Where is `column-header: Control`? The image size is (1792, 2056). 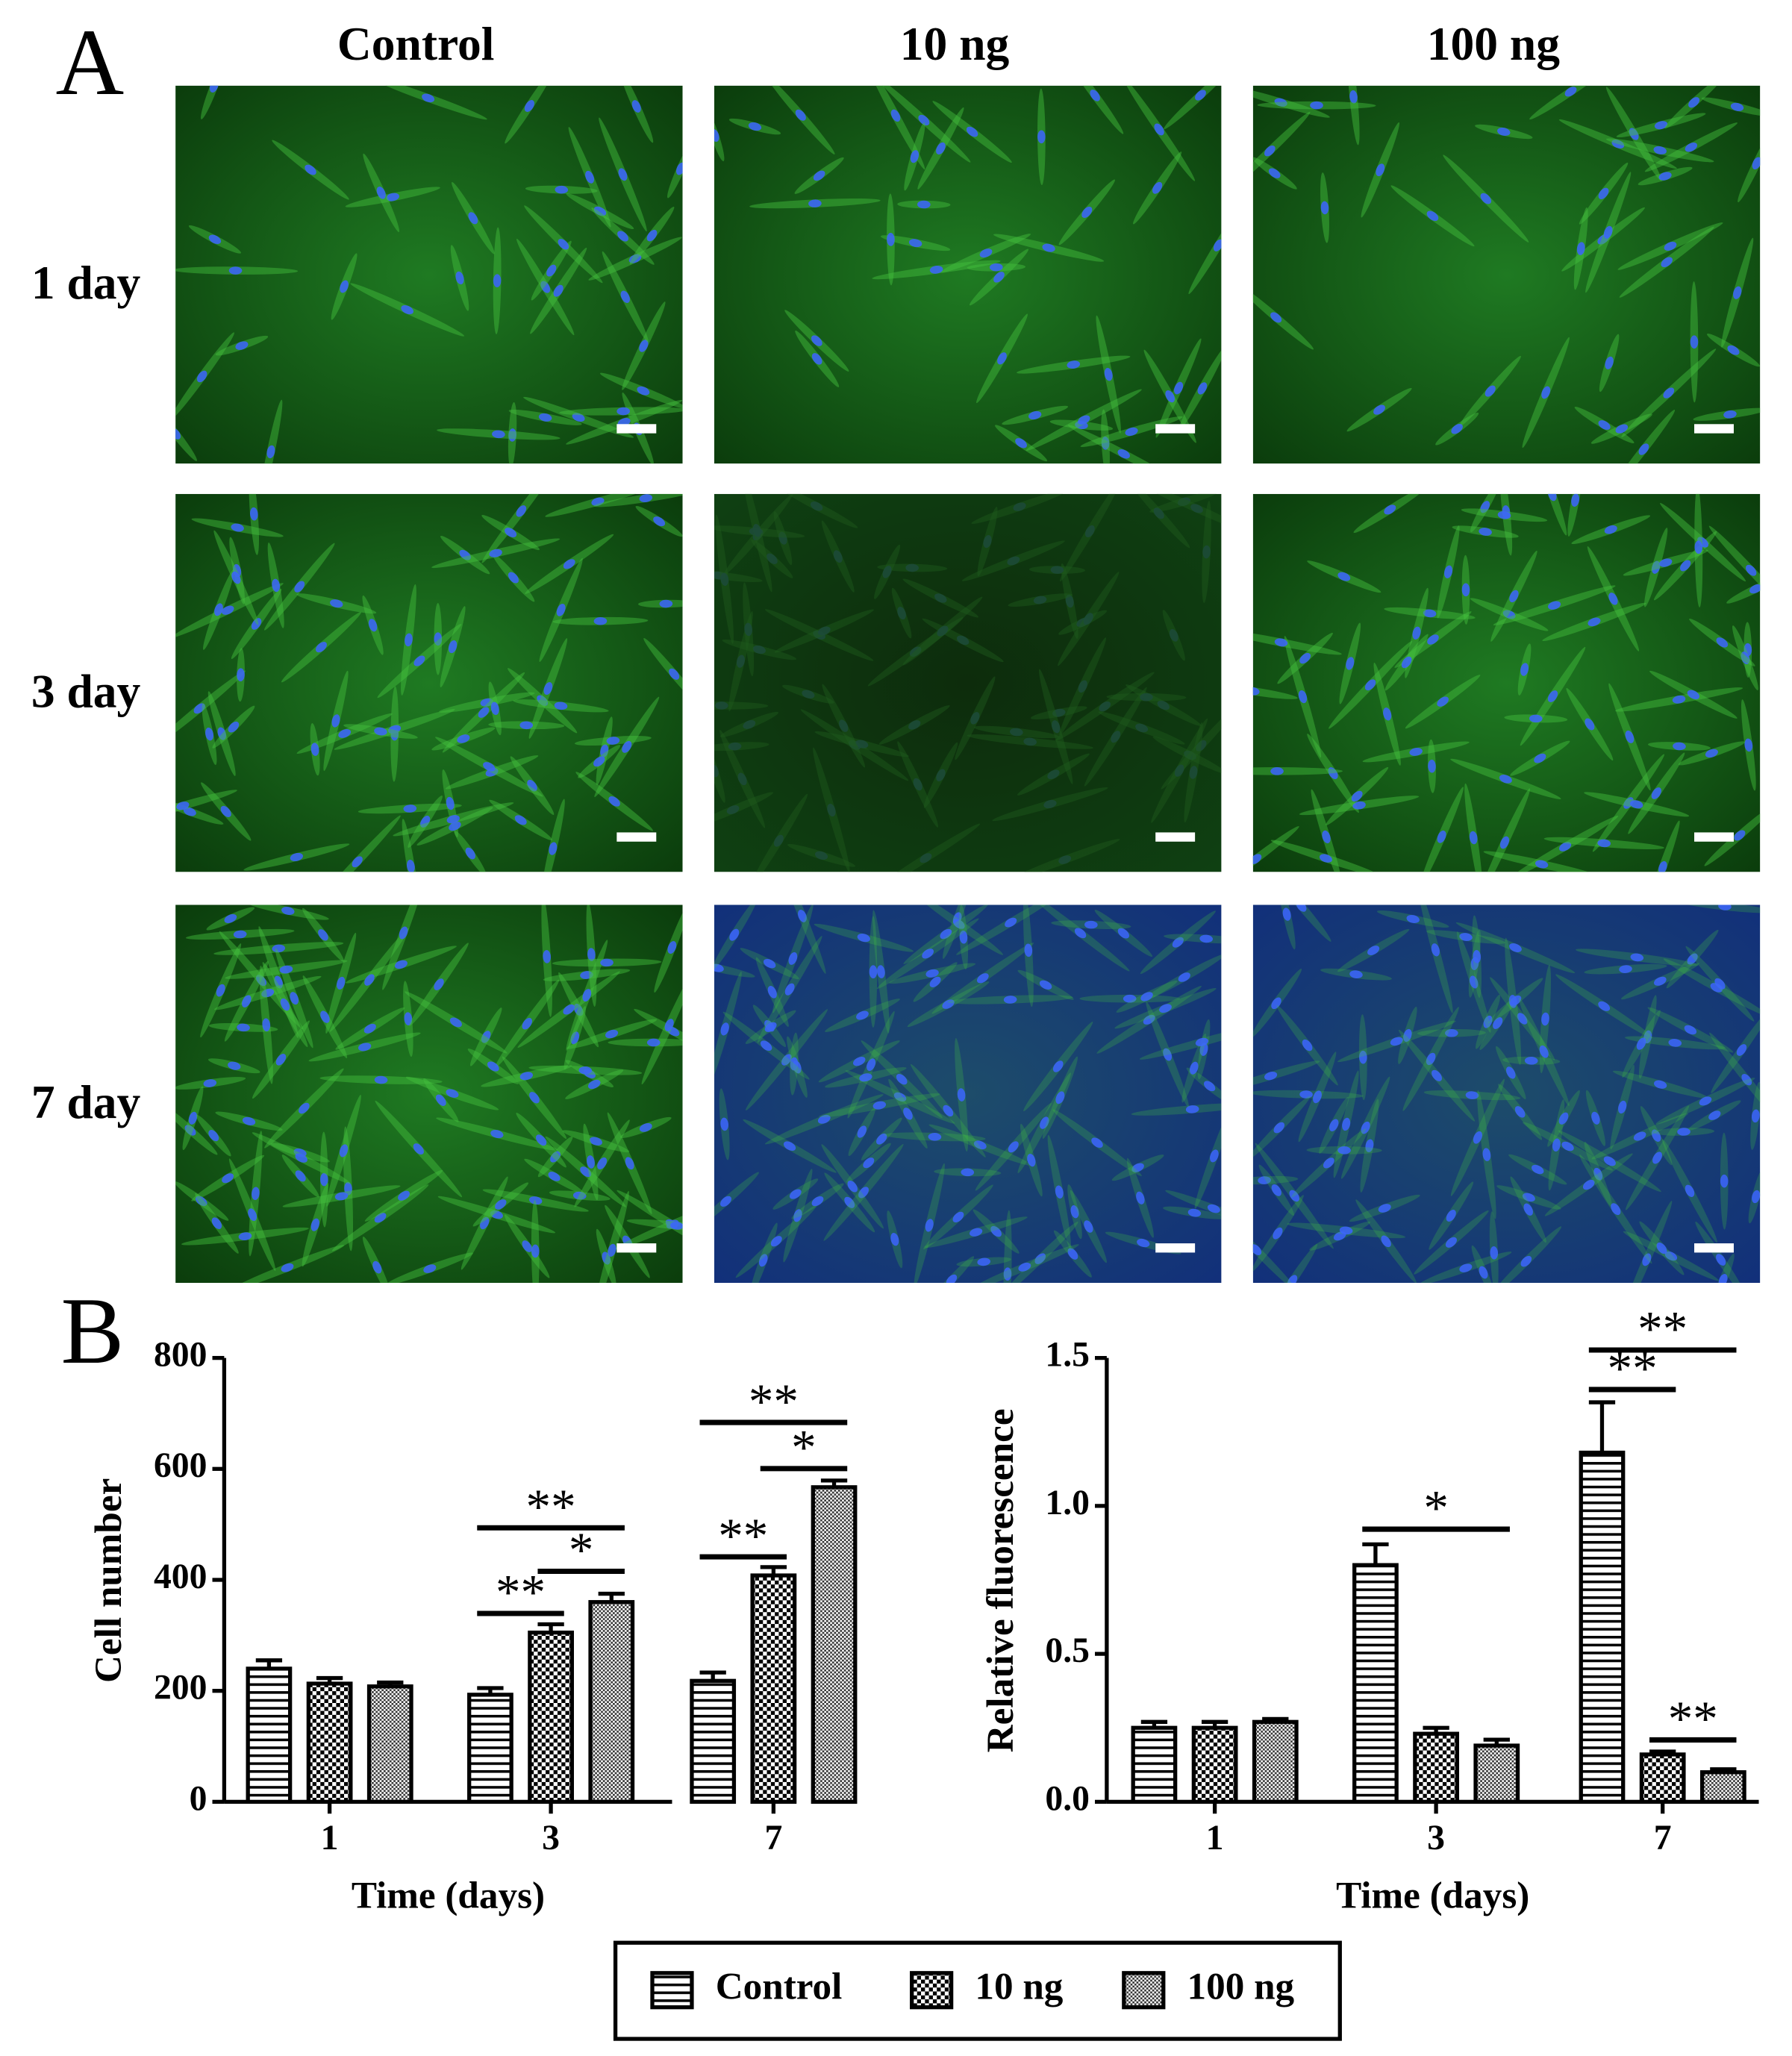
column-header: Control is located at coordinates (416, 43).